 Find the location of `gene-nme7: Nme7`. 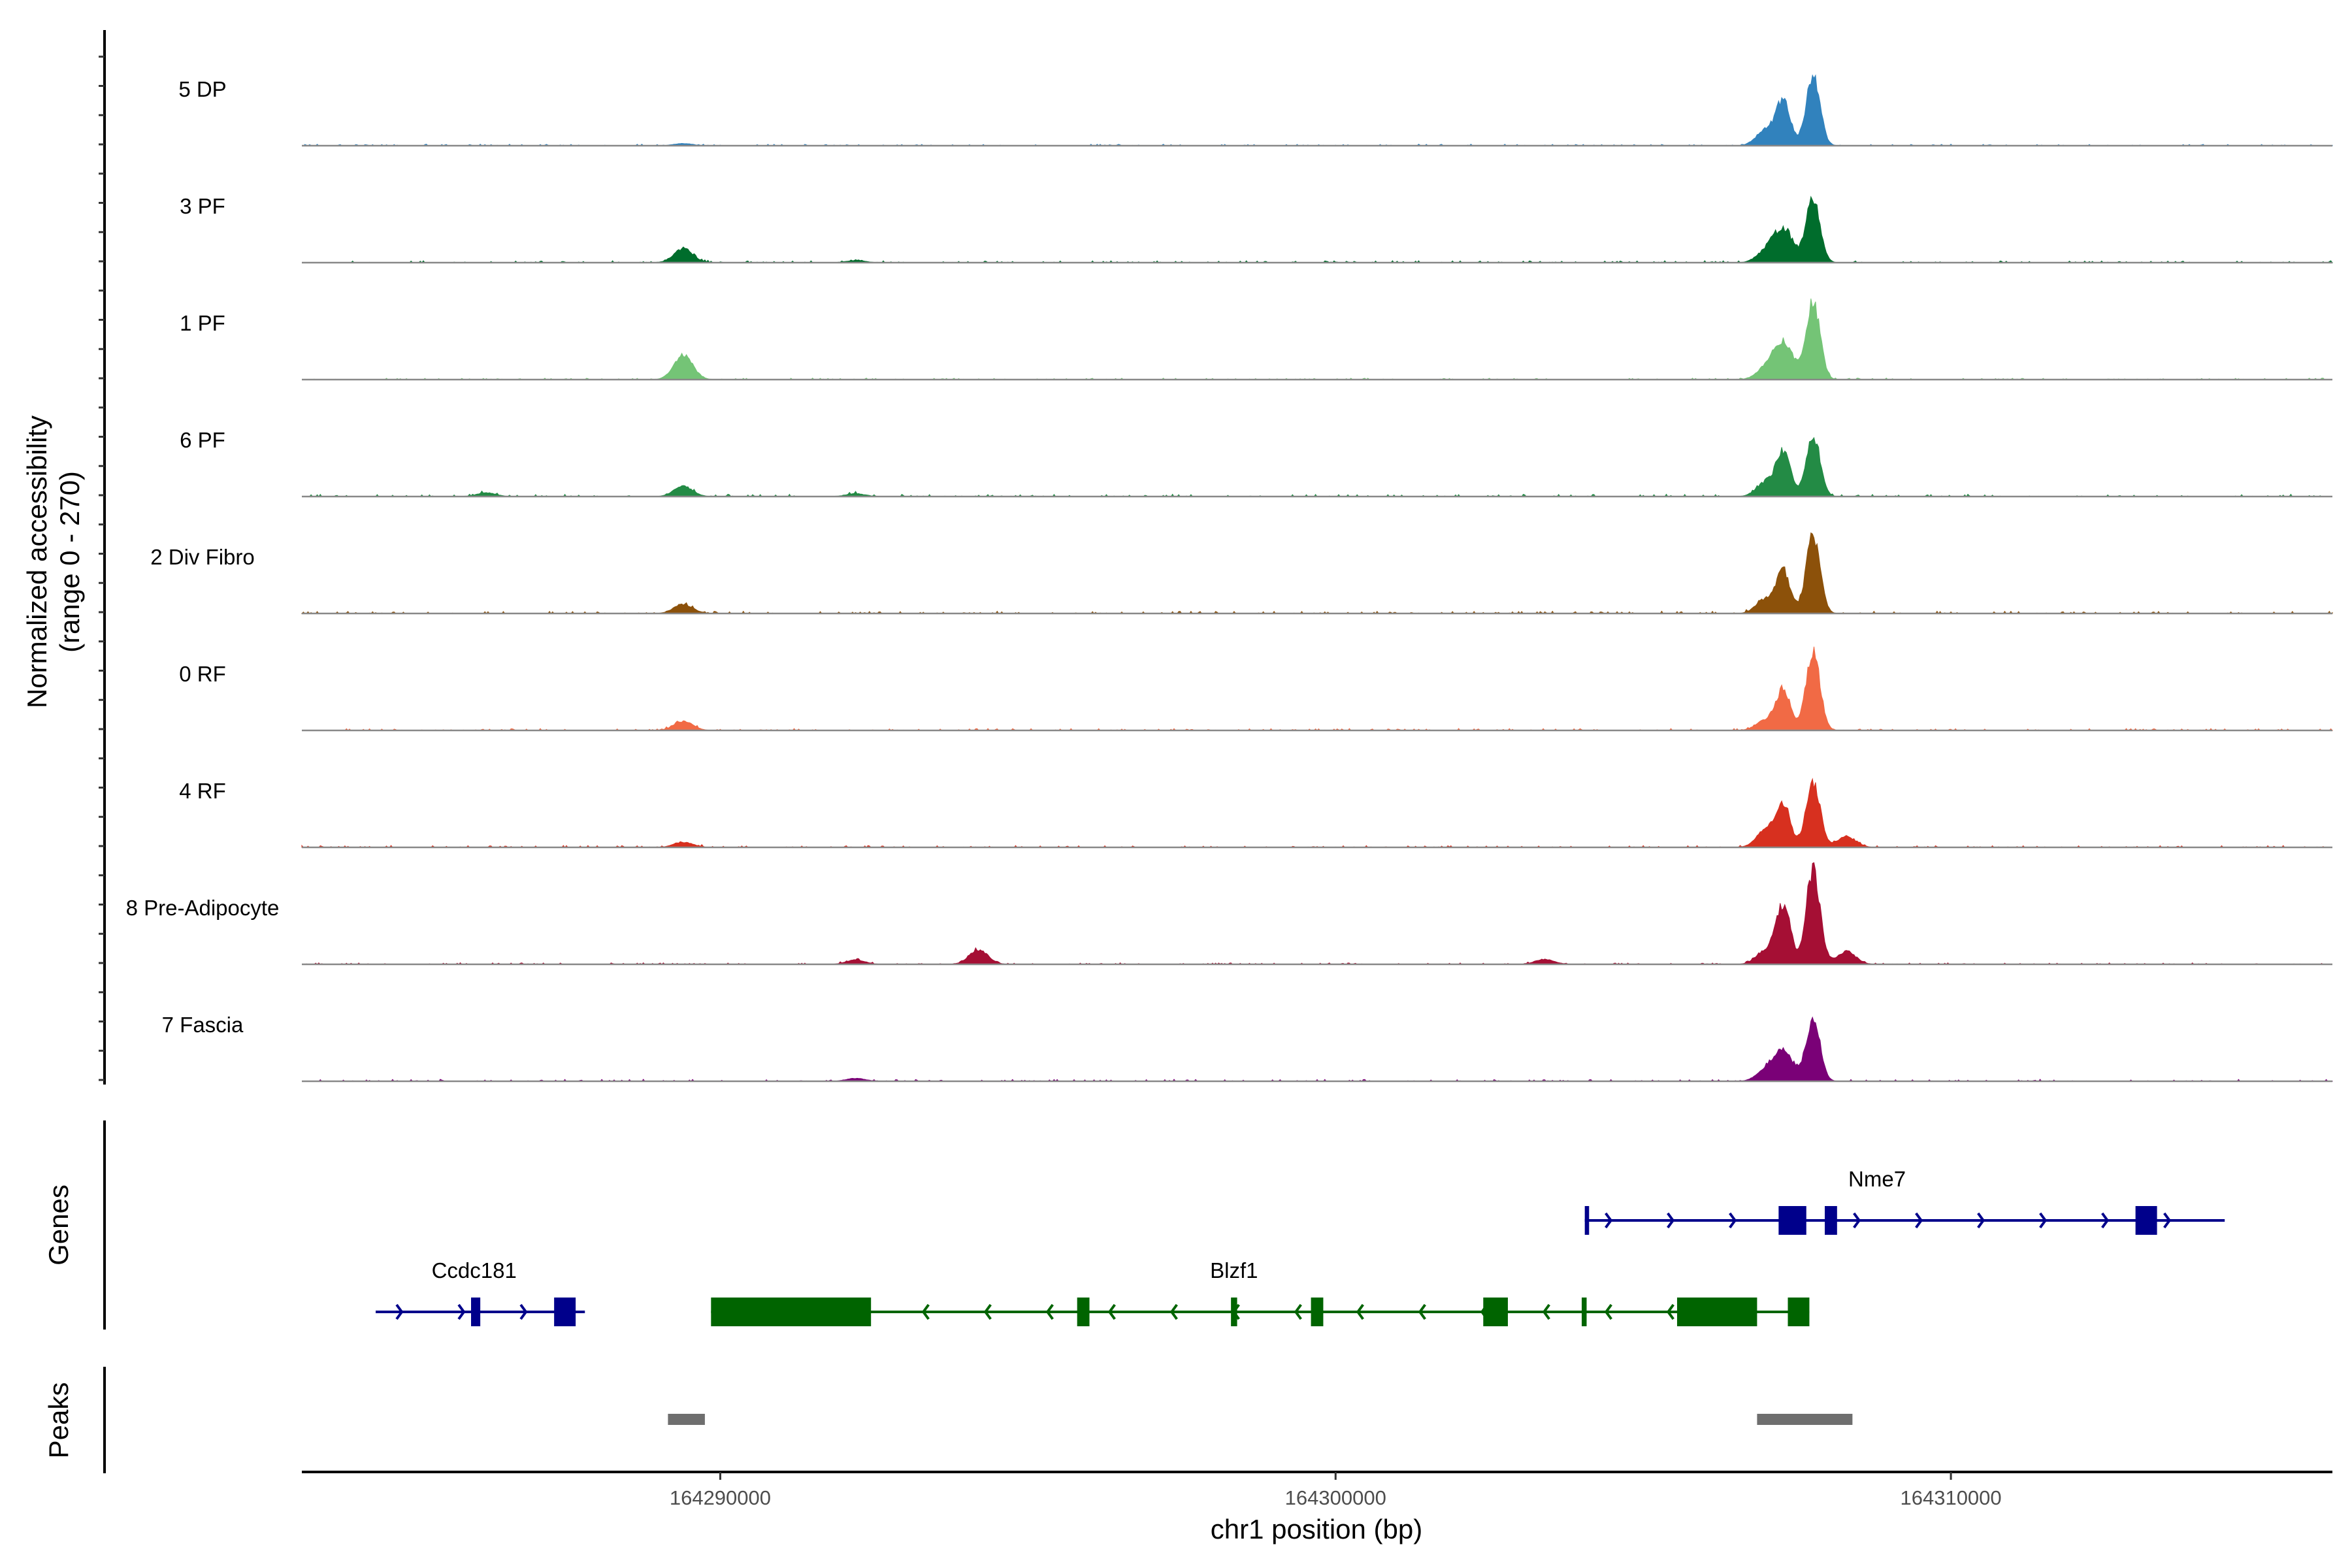

gene-nme7: Nme7 is located at coordinates (1904, 1201).